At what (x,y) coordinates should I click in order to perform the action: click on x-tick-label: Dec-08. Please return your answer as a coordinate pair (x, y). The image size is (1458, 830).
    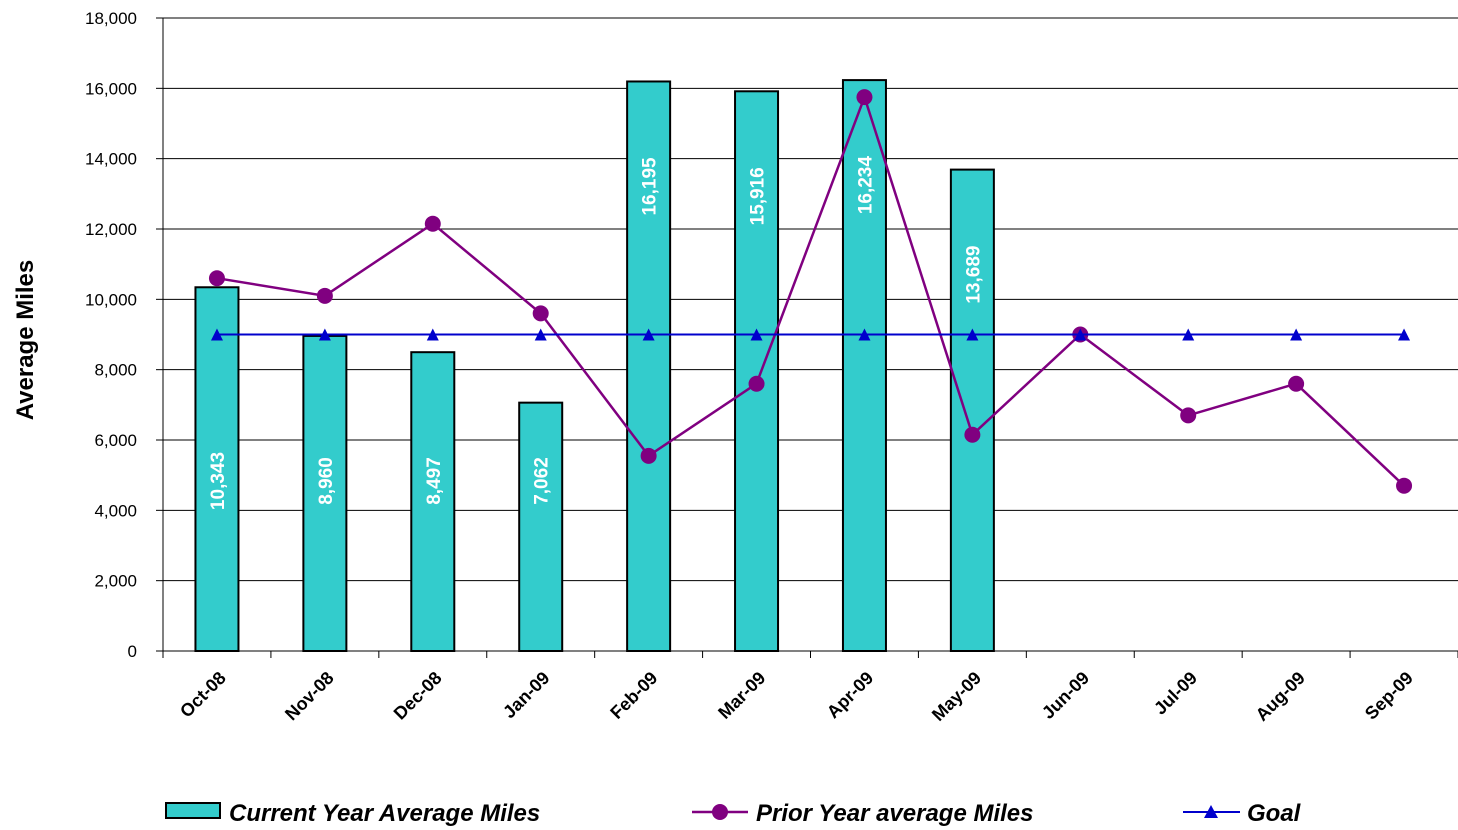
    Looking at the image, I should click on (418, 696).